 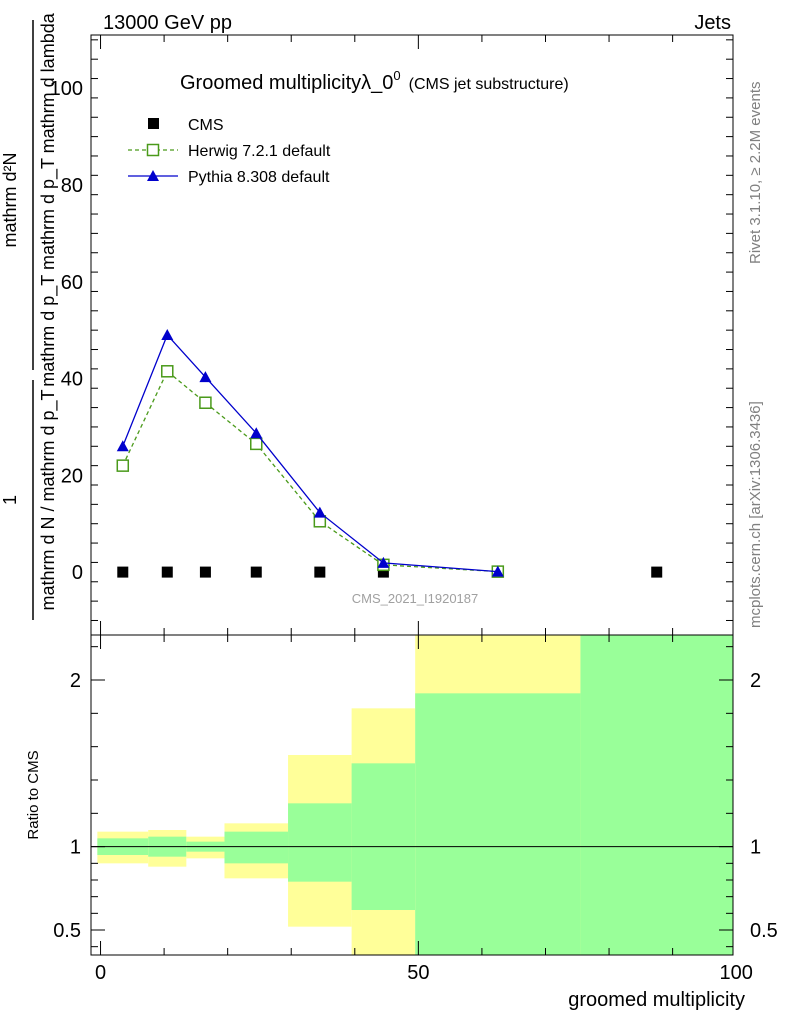 I want to click on x-tick-label: 100, so click(x=735, y=973).